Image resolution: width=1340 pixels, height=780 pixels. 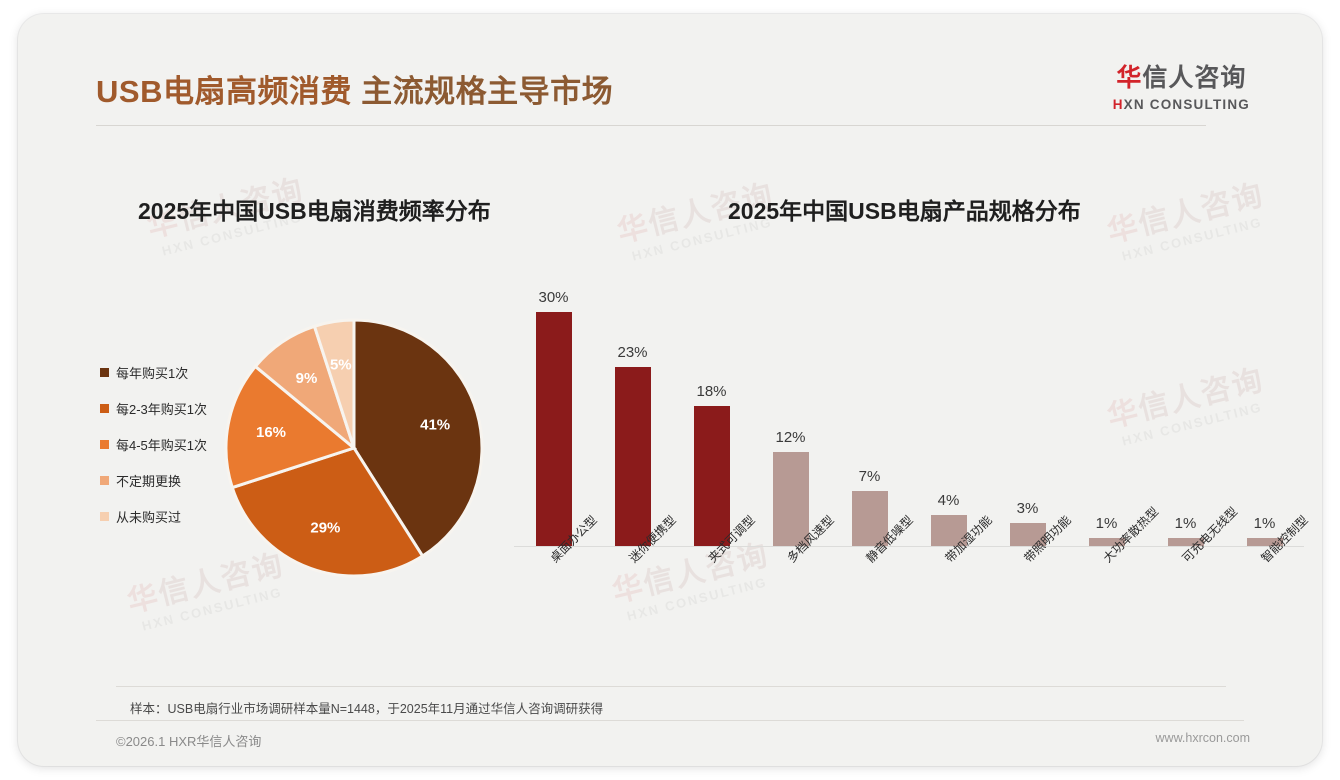 What do you see at coordinates (149, 481) in the screenshot?
I see `legend-item-label: 不定期更换` at bounding box center [149, 481].